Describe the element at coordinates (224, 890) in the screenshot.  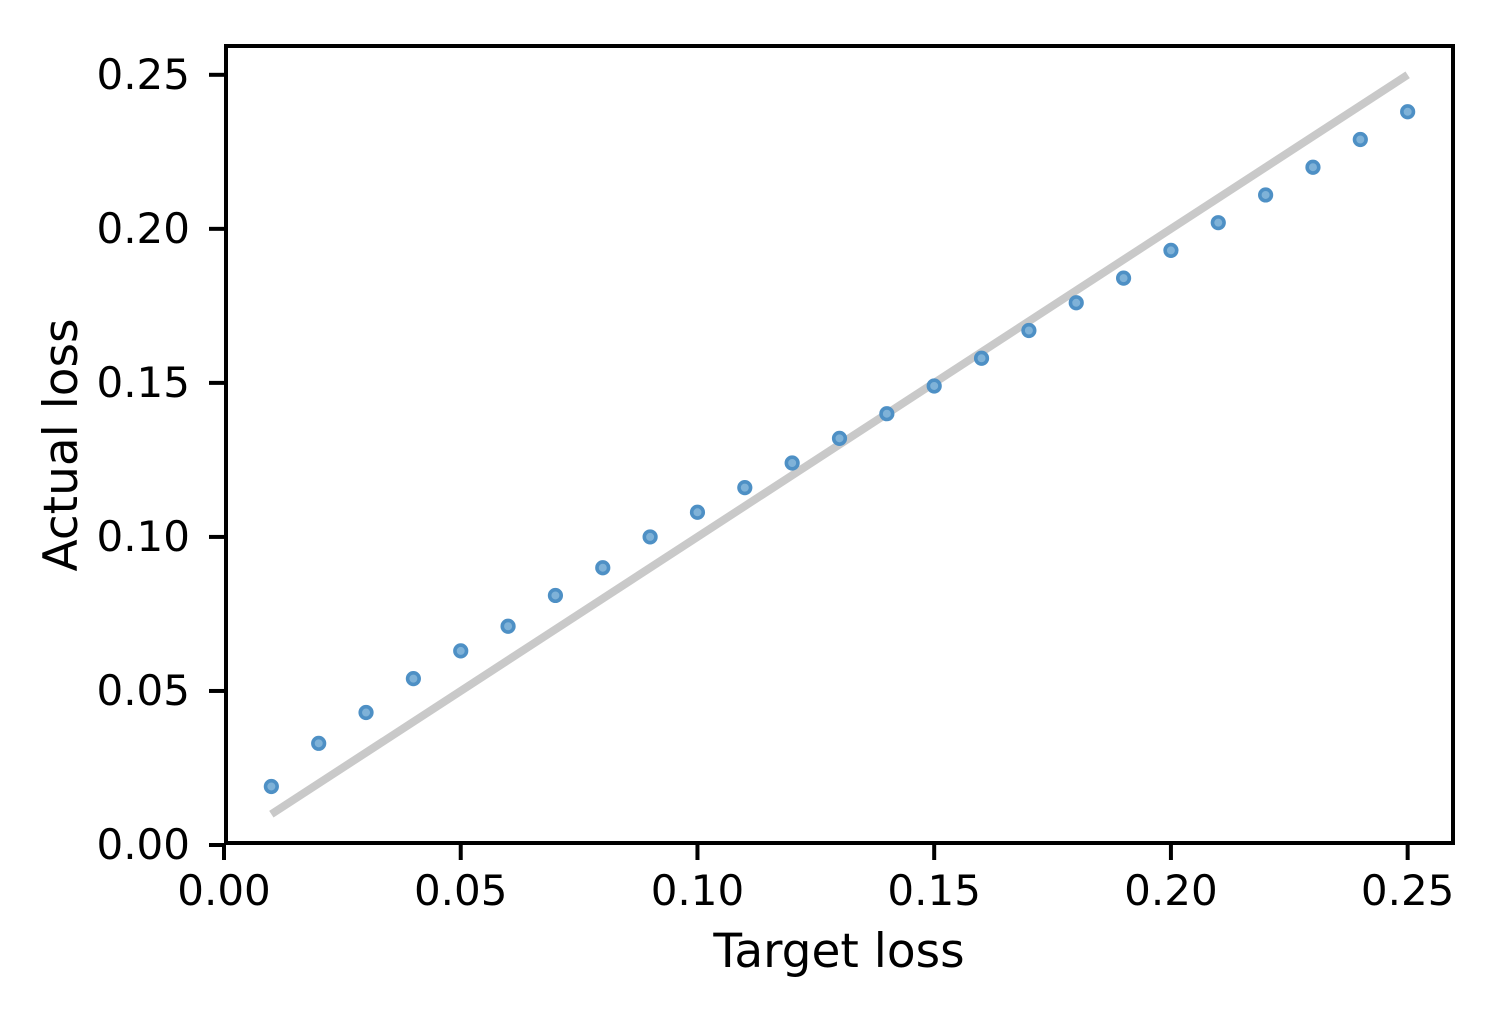
I see `x-tick-label: 0.00` at that location.